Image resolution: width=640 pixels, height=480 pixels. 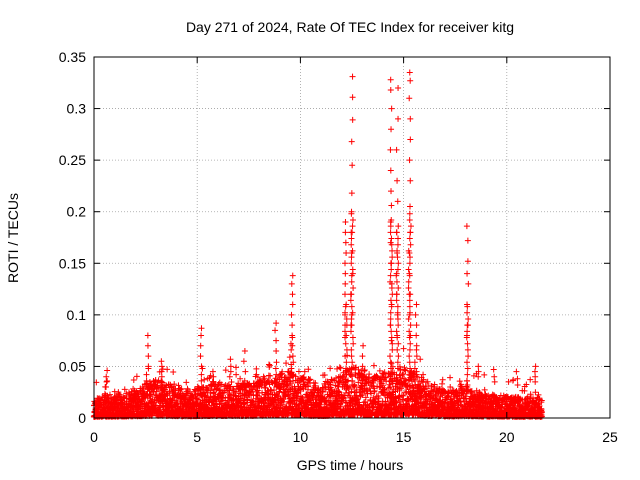 What do you see at coordinates (82, 418) in the screenshot?
I see `y-tick-label: 0` at bounding box center [82, 418].